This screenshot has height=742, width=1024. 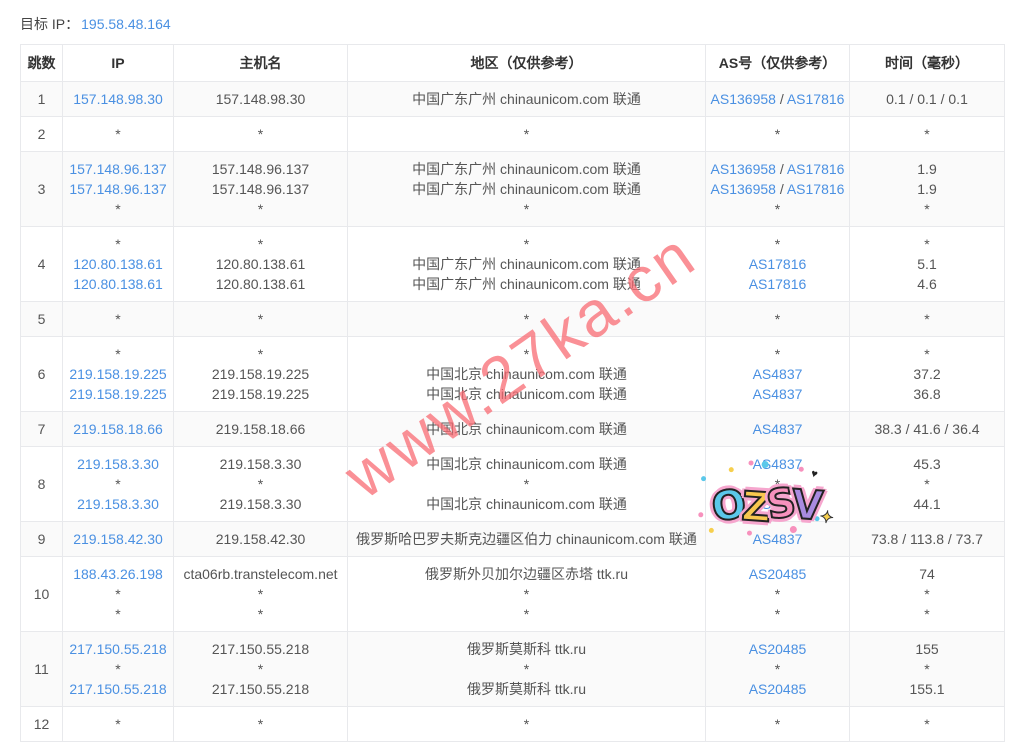 I want to click on ip-link: 188.43.26.198, so click(x=118, y=574).